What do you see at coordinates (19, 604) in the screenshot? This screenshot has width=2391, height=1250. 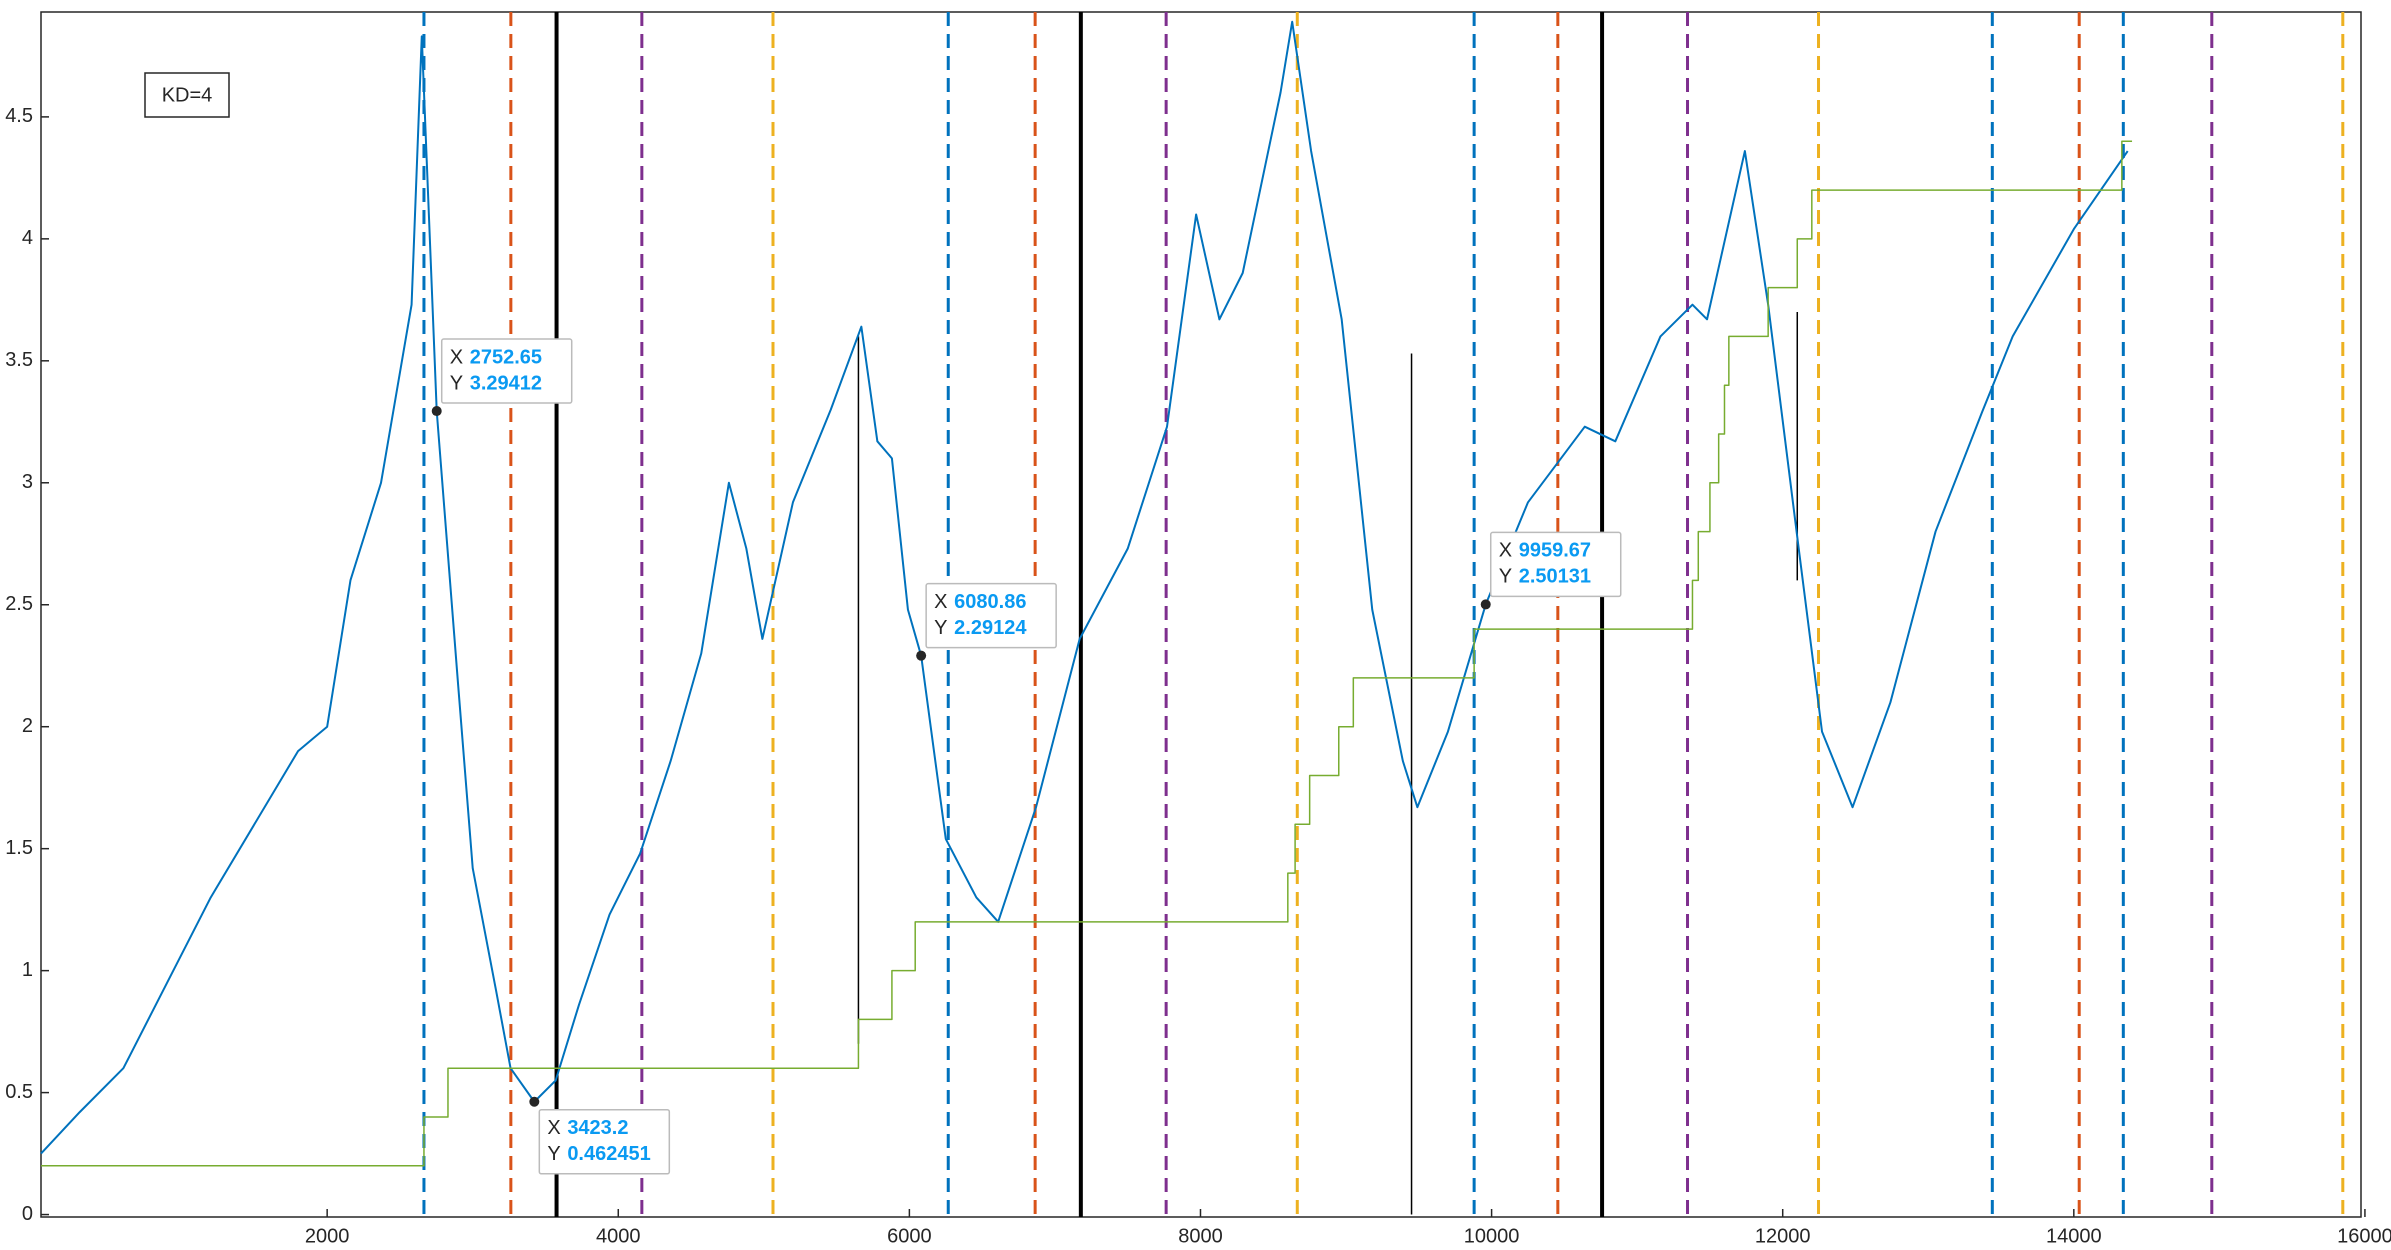 I see `y-tick-label: 2.5` at bounding box center [19, 604].